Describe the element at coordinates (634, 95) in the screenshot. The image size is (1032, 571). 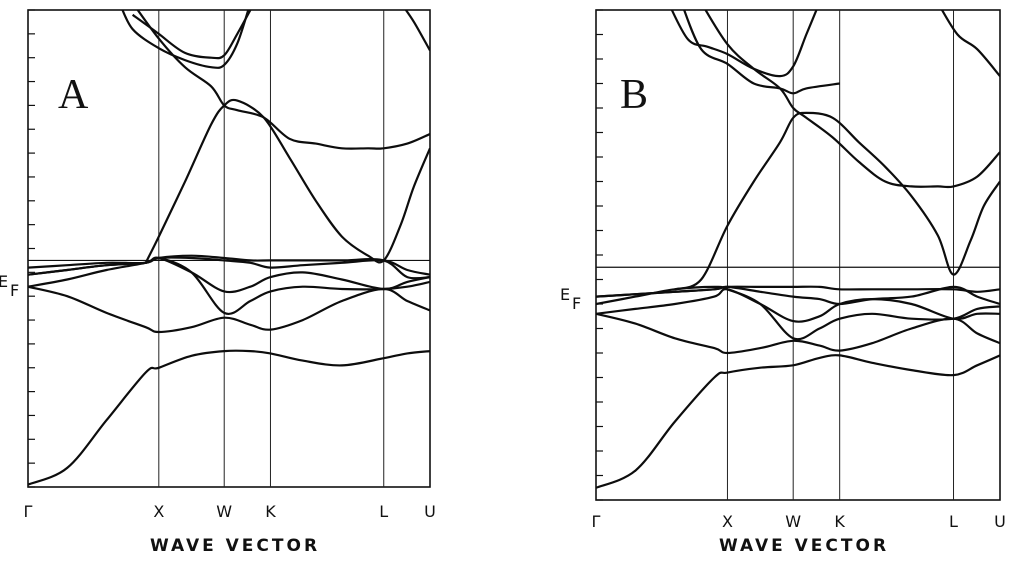
I see `panel-label: B` at that location.